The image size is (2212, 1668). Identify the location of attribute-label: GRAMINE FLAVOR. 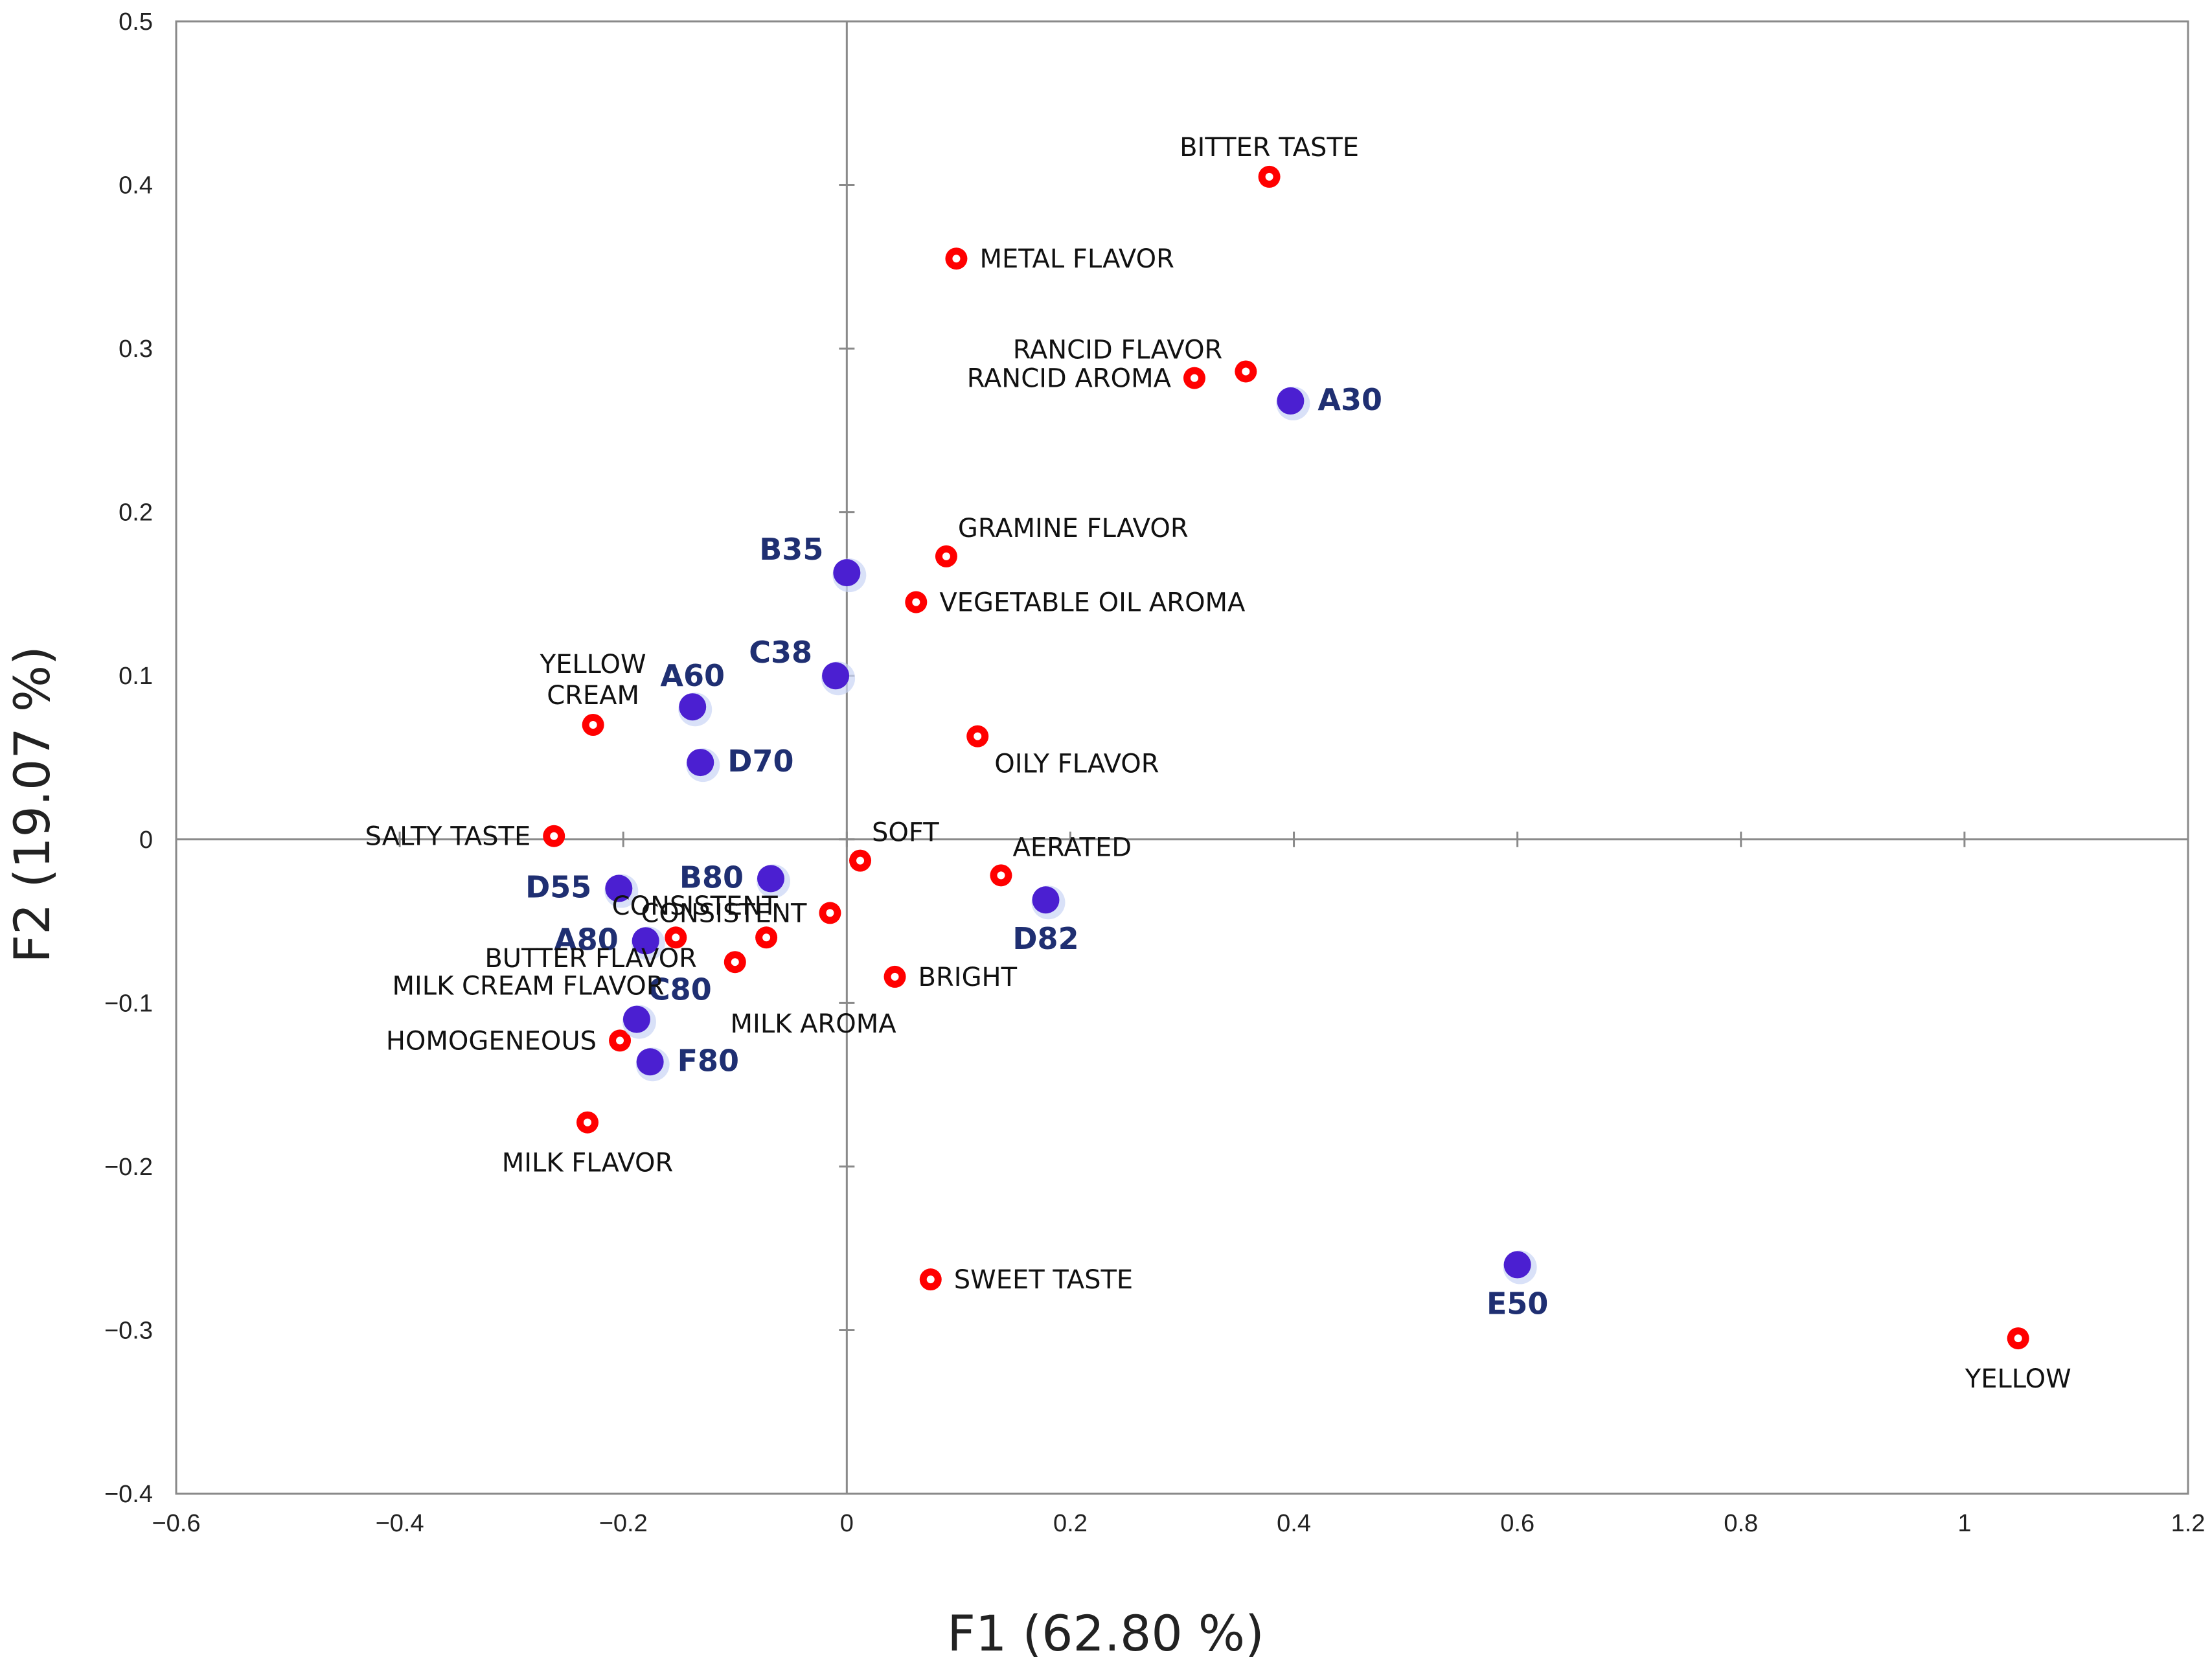
(1073, 528).